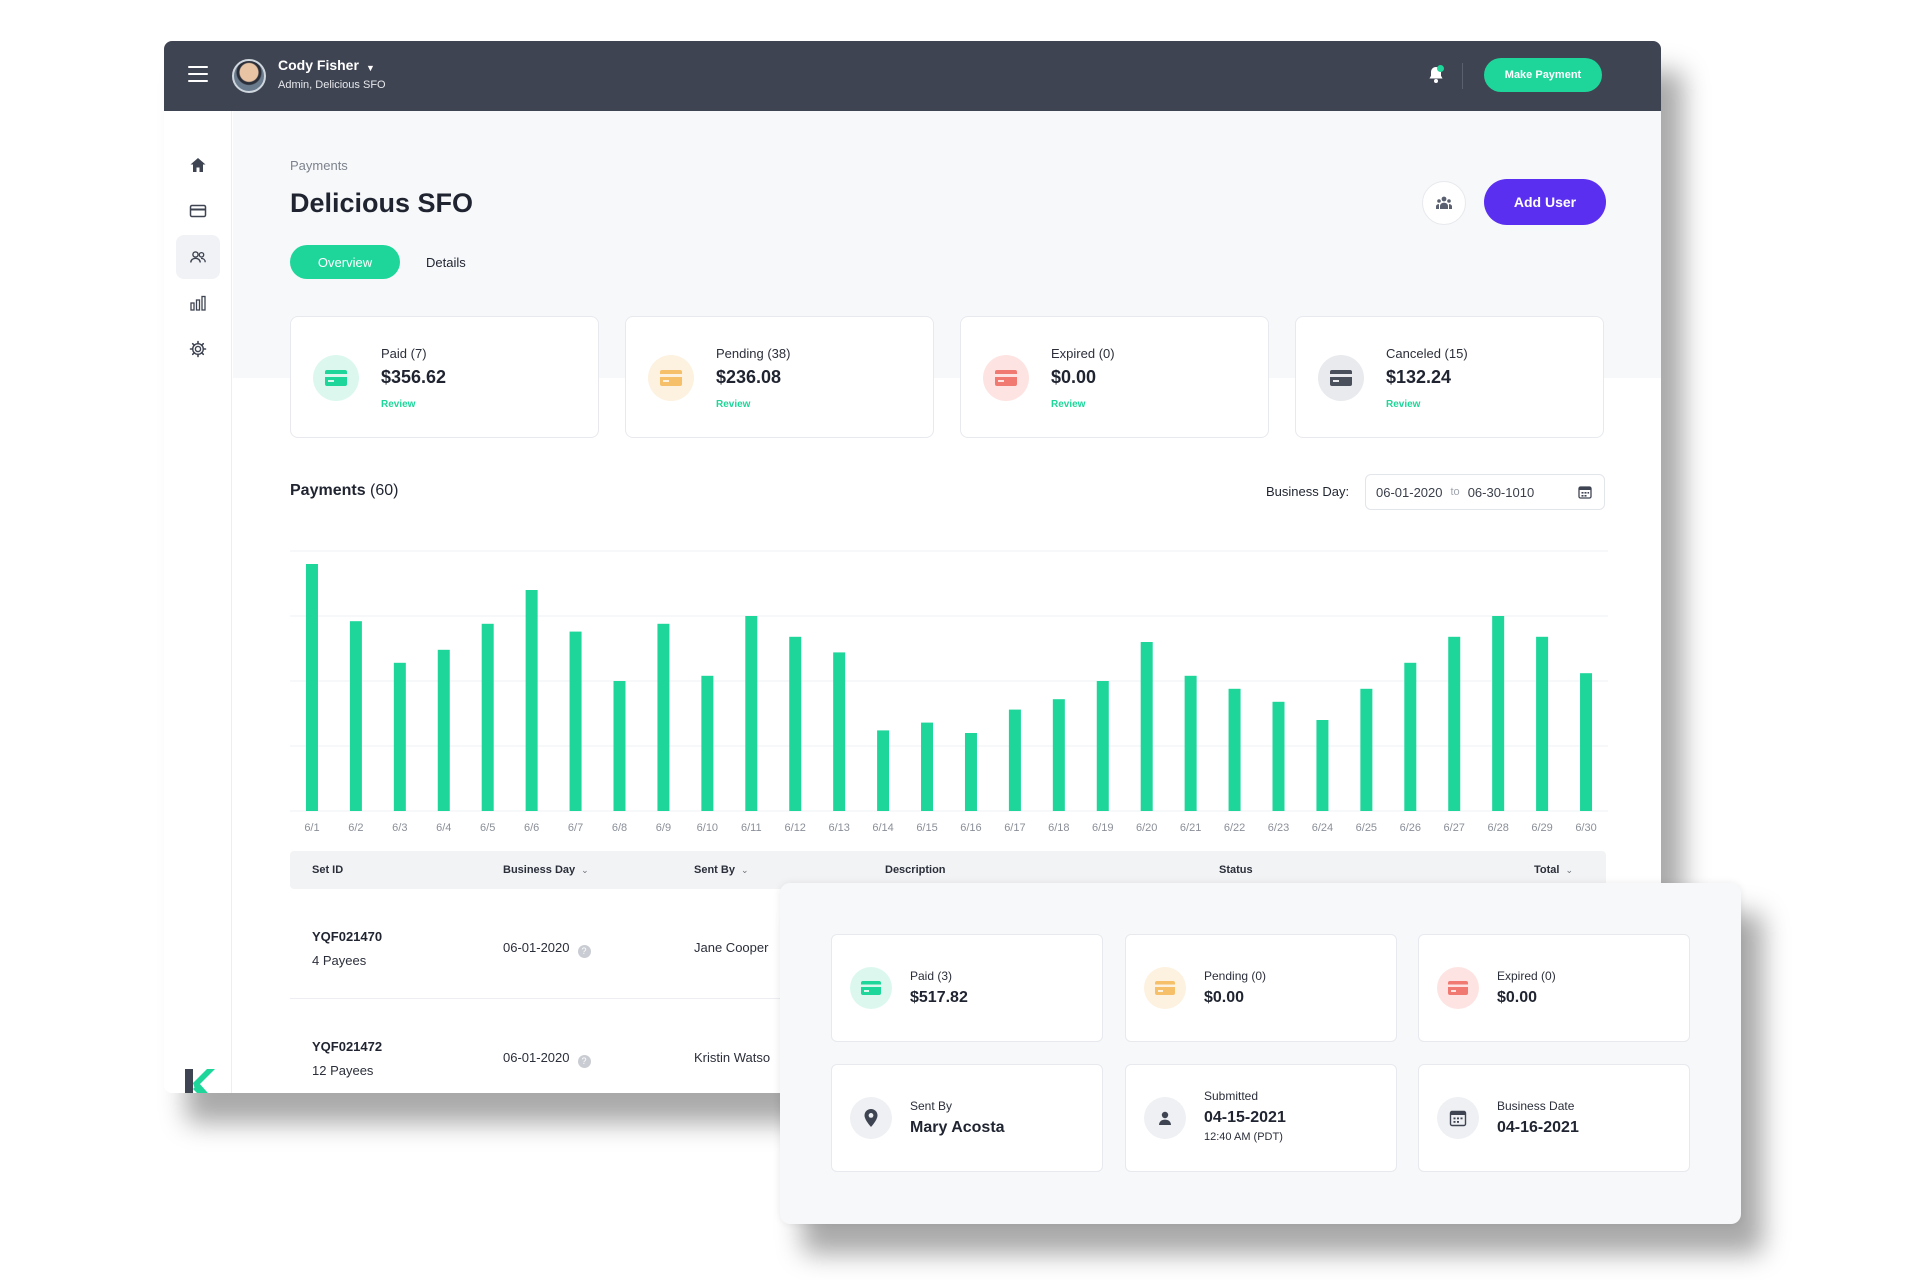 The image size is (1920, 1280). I want to click on x-tick-label: 6/11, so click(751, 828).